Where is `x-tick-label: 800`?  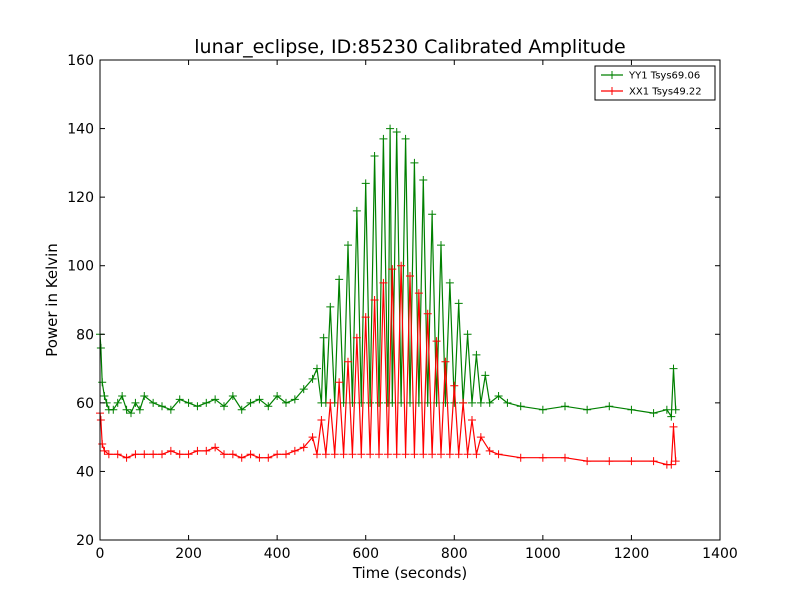
x-tick-label: 800 is located at coordinates (454, 554).